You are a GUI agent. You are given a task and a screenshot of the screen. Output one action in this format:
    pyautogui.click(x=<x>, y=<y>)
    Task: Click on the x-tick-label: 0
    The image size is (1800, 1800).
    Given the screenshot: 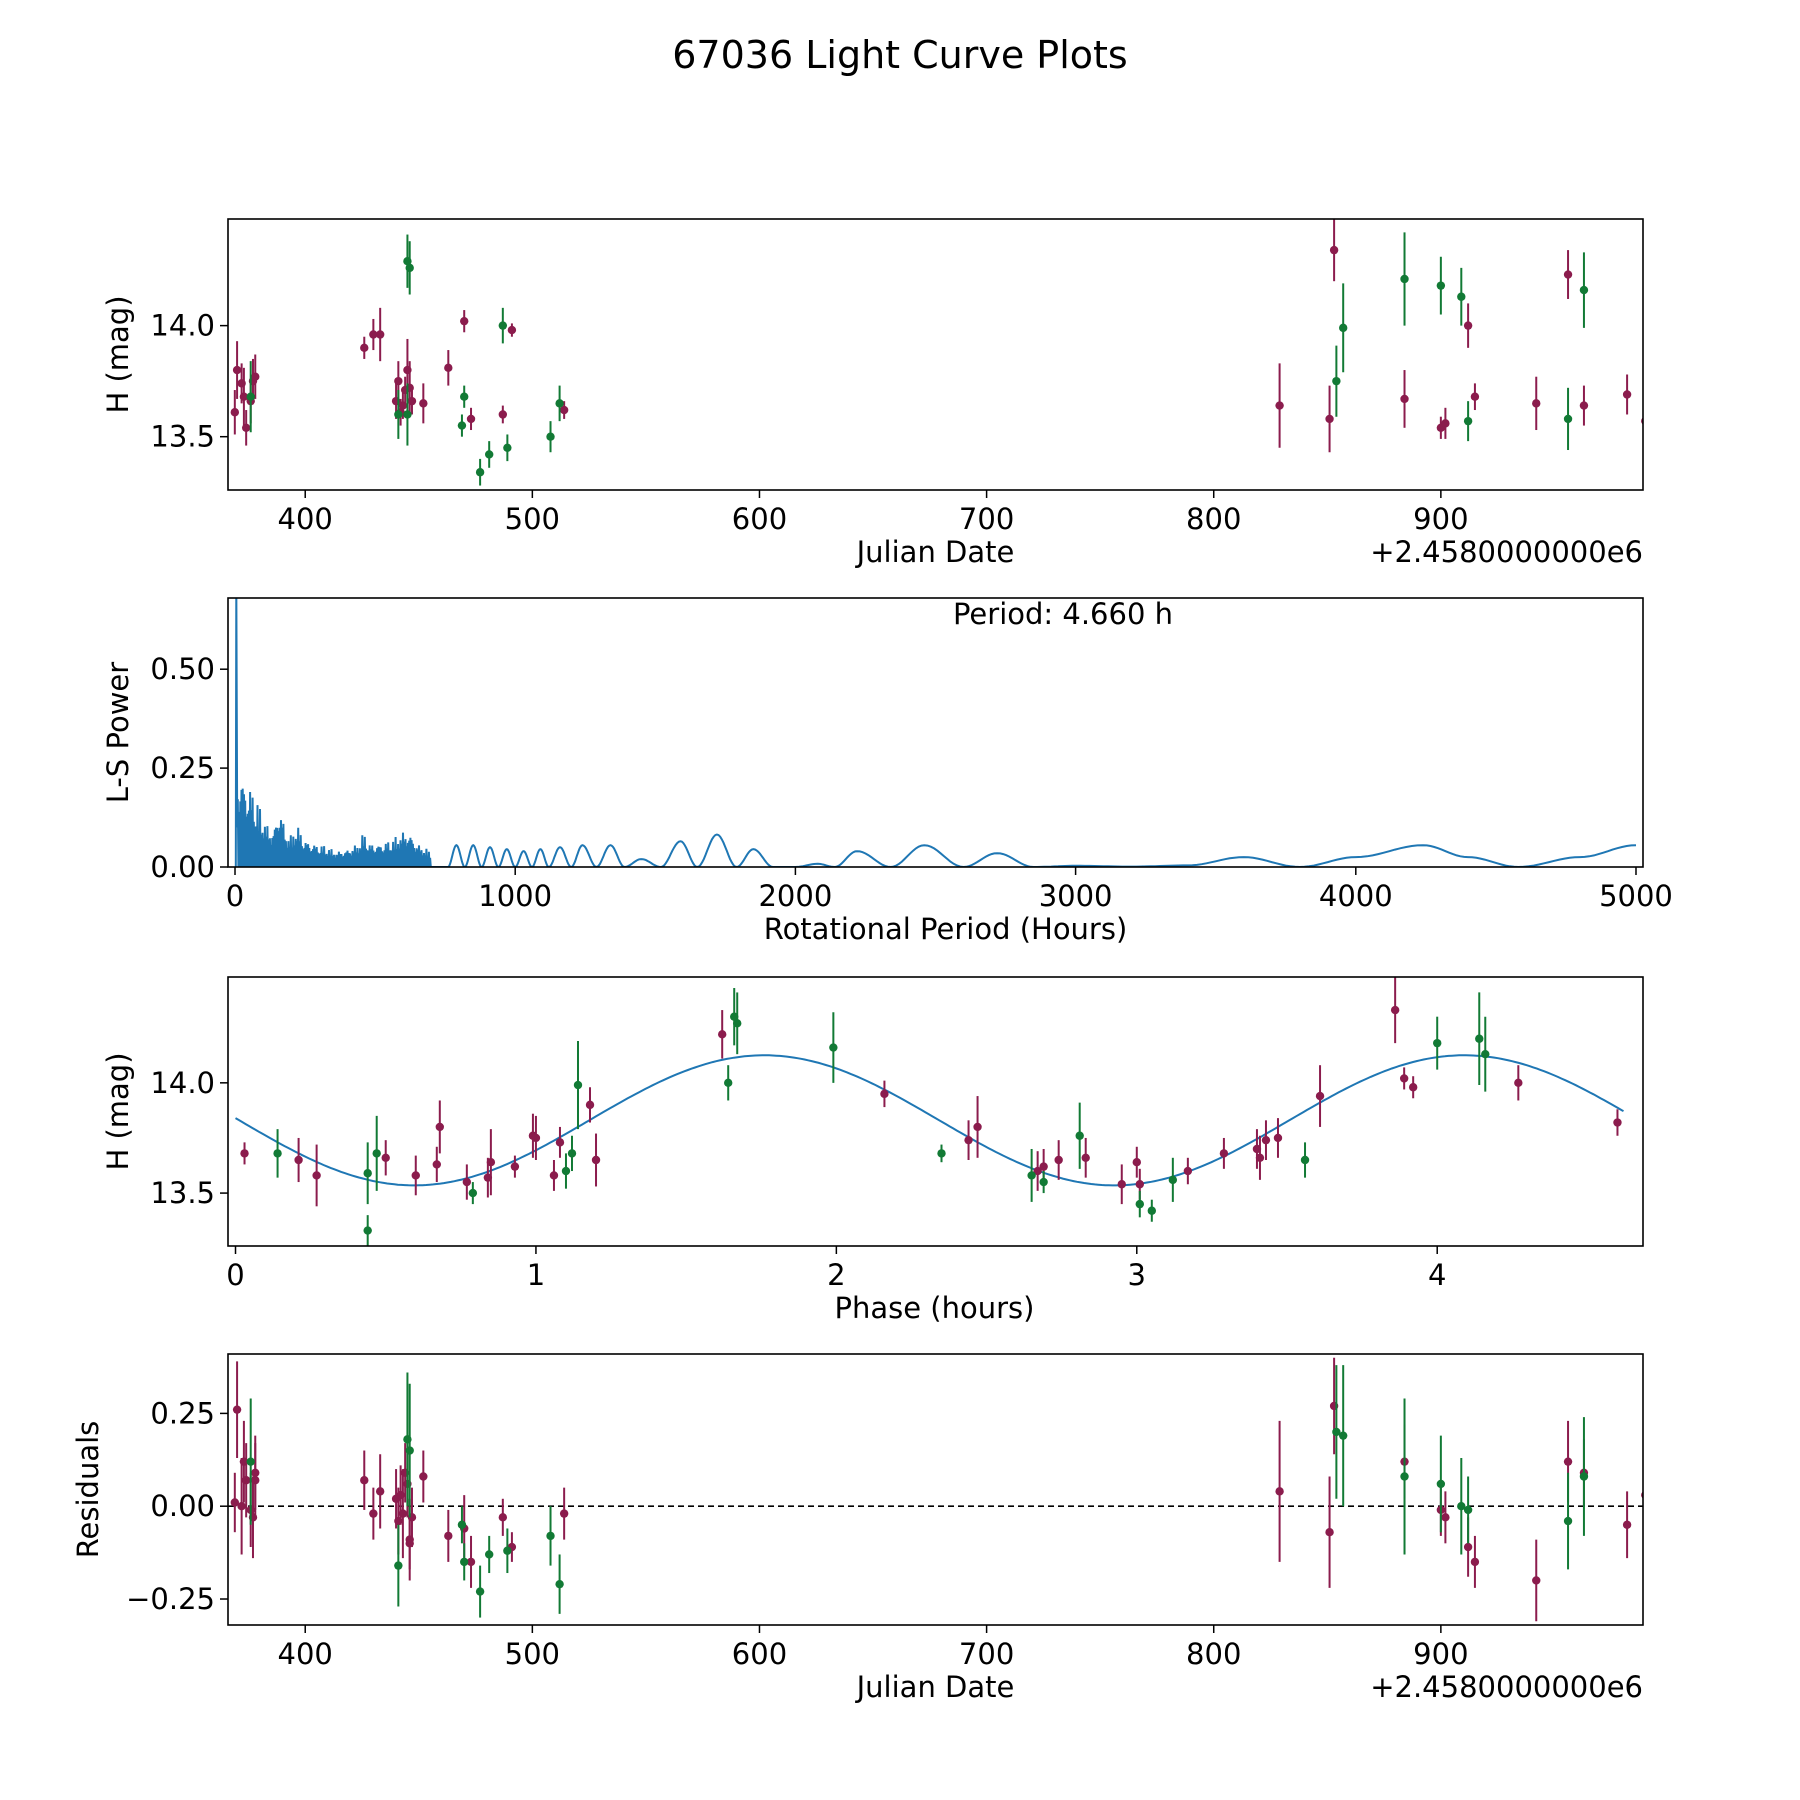 What is the action you would take?
    pyautogui.click(x=235, y=1275)
    